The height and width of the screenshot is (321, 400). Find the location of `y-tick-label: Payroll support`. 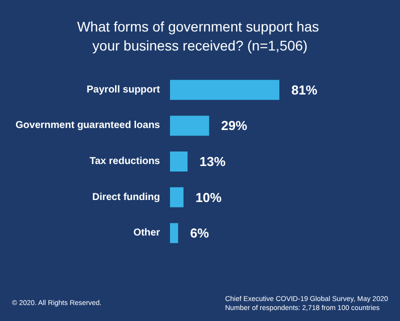

y-tick-label: Payroll support is located at coordinates (123, 90).